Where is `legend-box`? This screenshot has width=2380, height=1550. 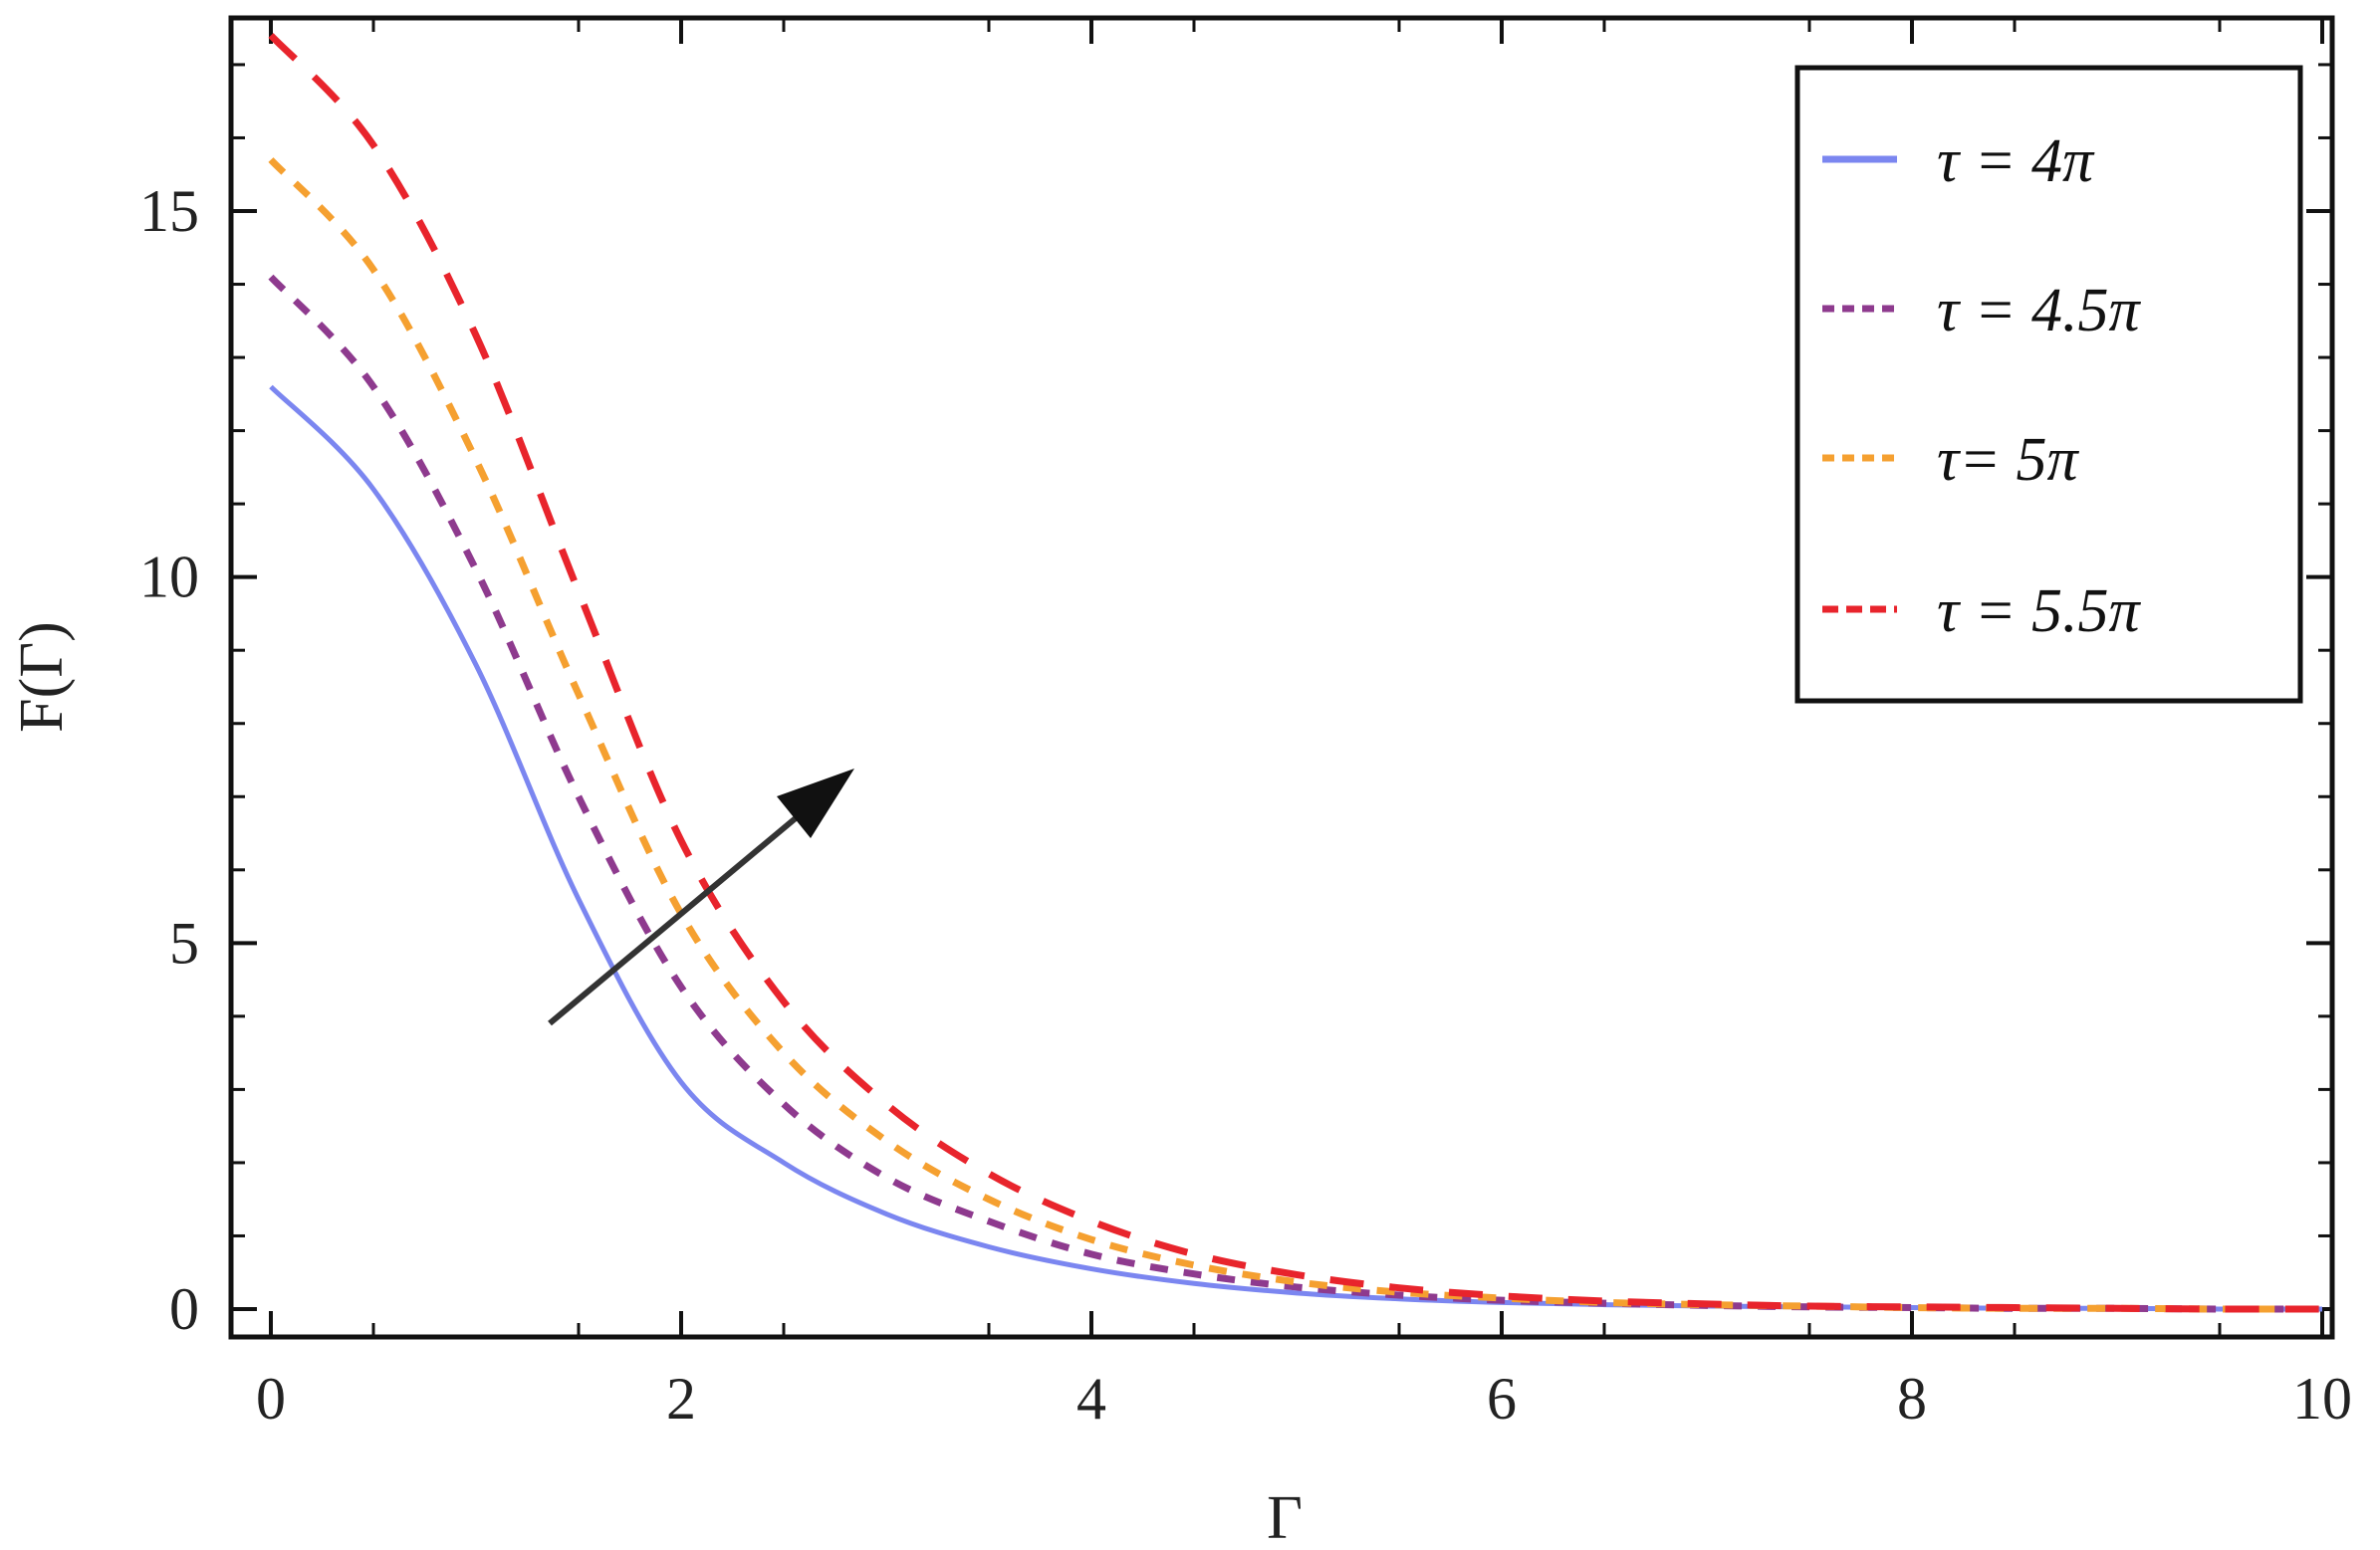 legend-box is located at coordinates (2048, 384).